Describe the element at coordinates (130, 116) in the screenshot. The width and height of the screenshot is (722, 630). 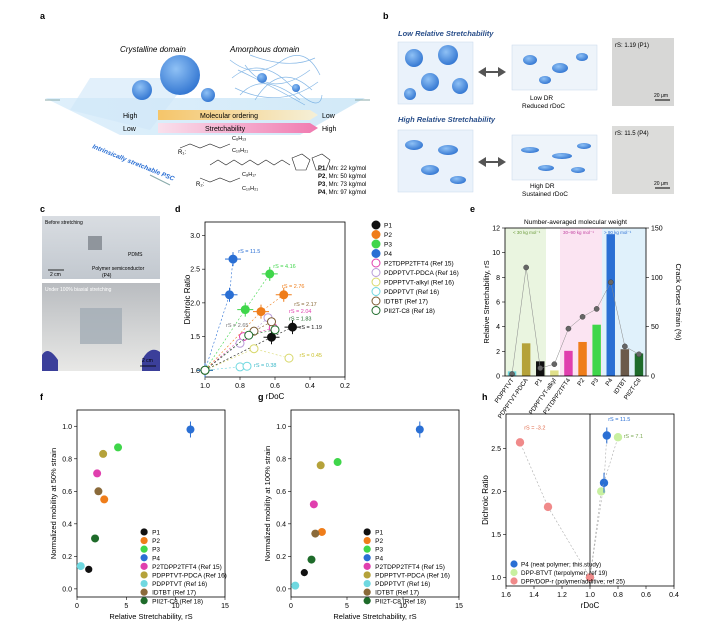
I see `high-left-label: High` at that location.